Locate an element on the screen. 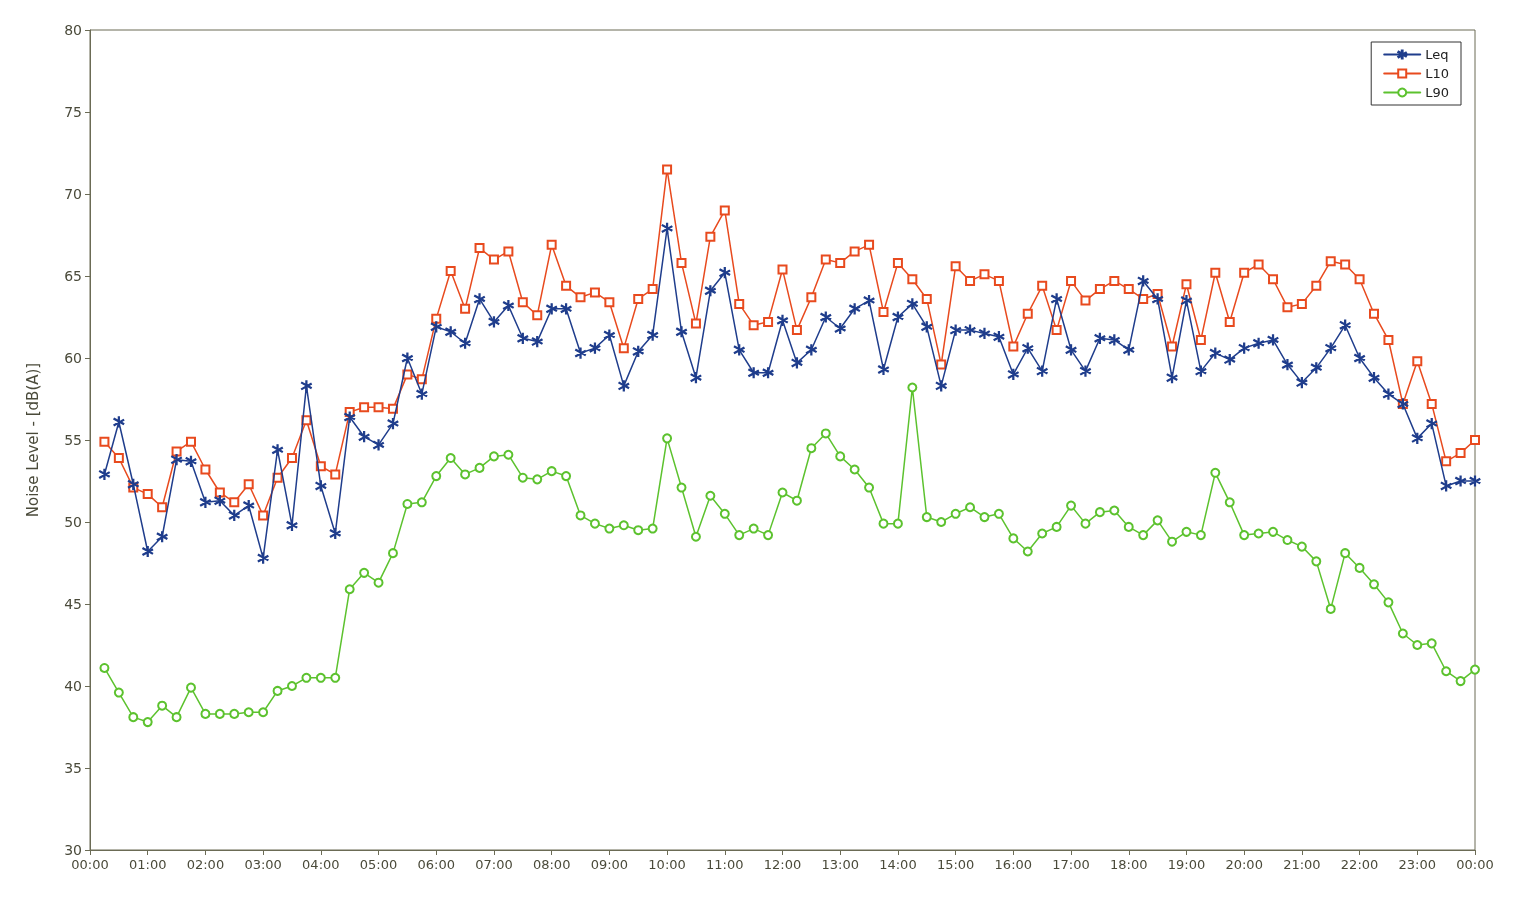 The width and height of the screenshot is (1535, 900). y-axis-title: Noise Level - [dB(A)] is located at coordinates (32, 440).